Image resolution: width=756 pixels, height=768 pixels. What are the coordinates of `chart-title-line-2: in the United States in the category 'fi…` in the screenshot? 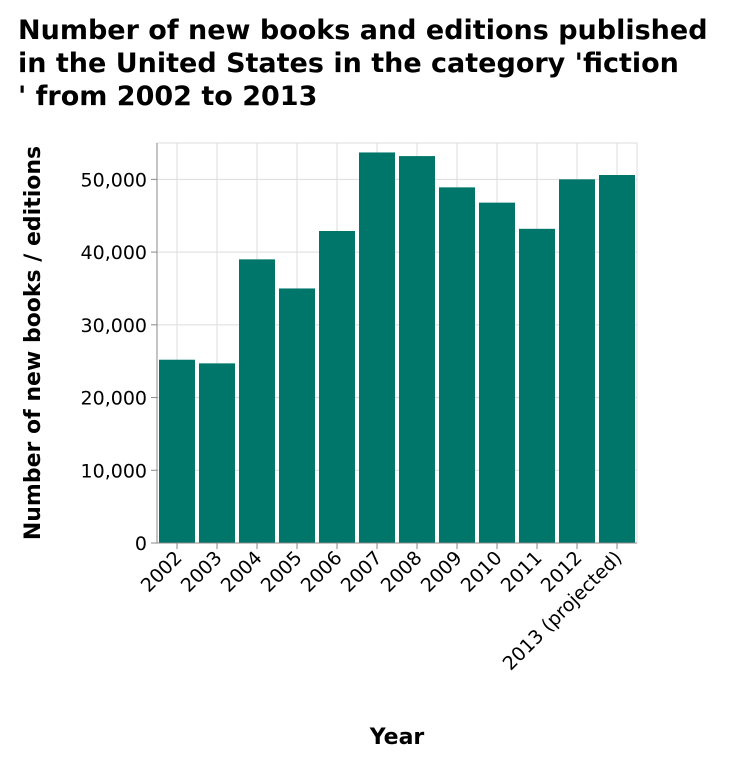 It's located at (348, 63).